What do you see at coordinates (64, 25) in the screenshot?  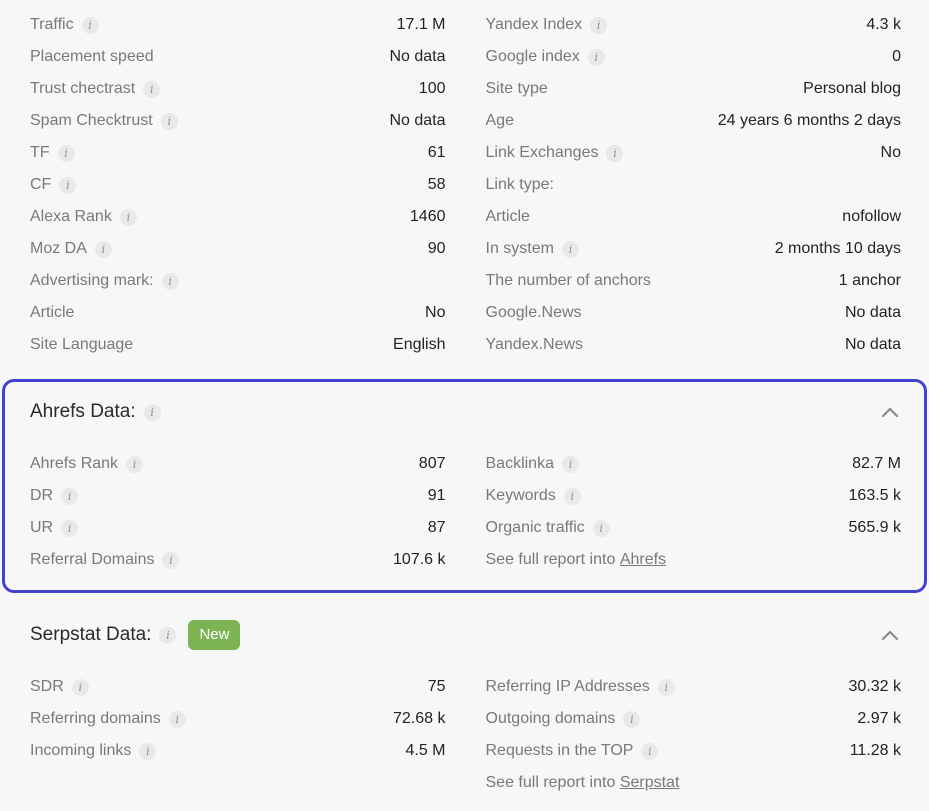 I see `metric-label: Traffic i` at bounding box center [64, 25].